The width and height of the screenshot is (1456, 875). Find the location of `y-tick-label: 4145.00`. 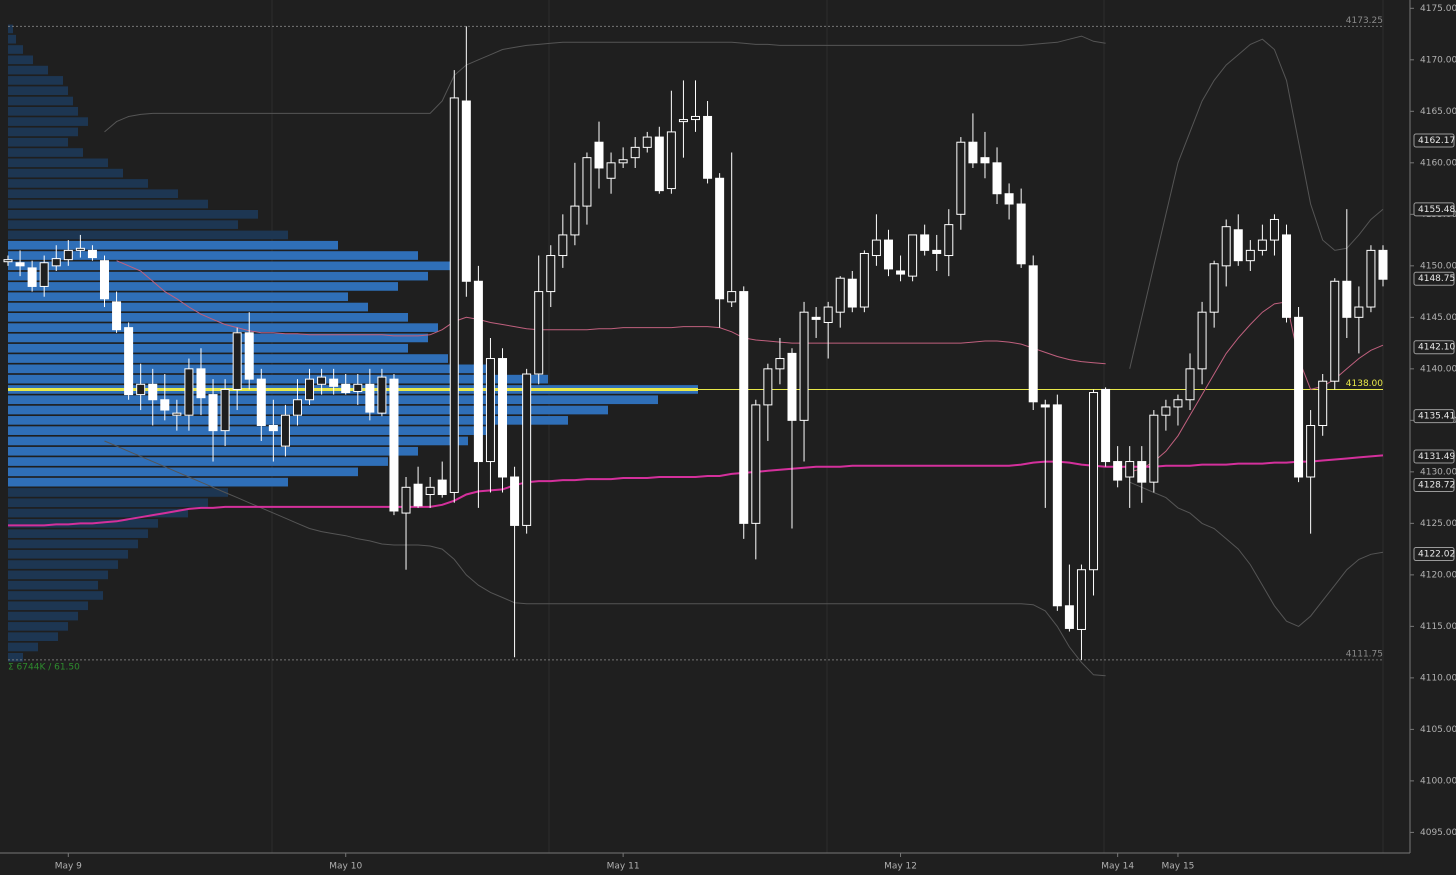

y-tick-label: 4145.00 is located at coordinates (1438, 318).